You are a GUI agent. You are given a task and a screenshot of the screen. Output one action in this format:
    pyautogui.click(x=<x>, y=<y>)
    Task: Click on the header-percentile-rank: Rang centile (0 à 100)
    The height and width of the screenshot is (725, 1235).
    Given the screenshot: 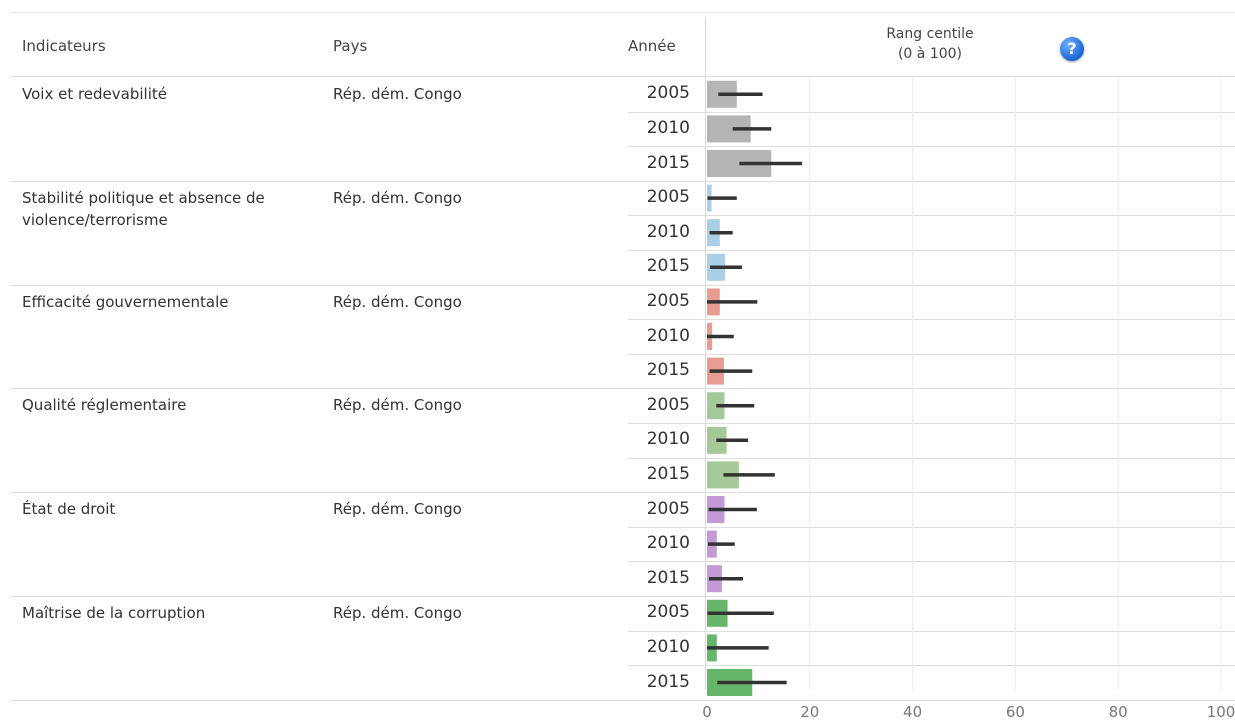 What is the action you would take?
    pyautogui.click(x=930, y=44)
    